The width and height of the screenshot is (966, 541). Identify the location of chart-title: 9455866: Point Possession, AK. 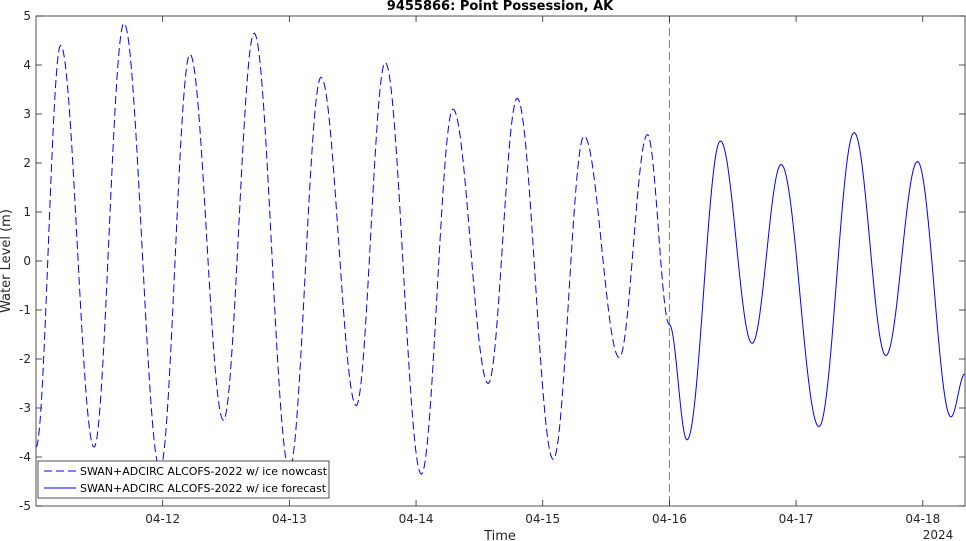
(500, 7).